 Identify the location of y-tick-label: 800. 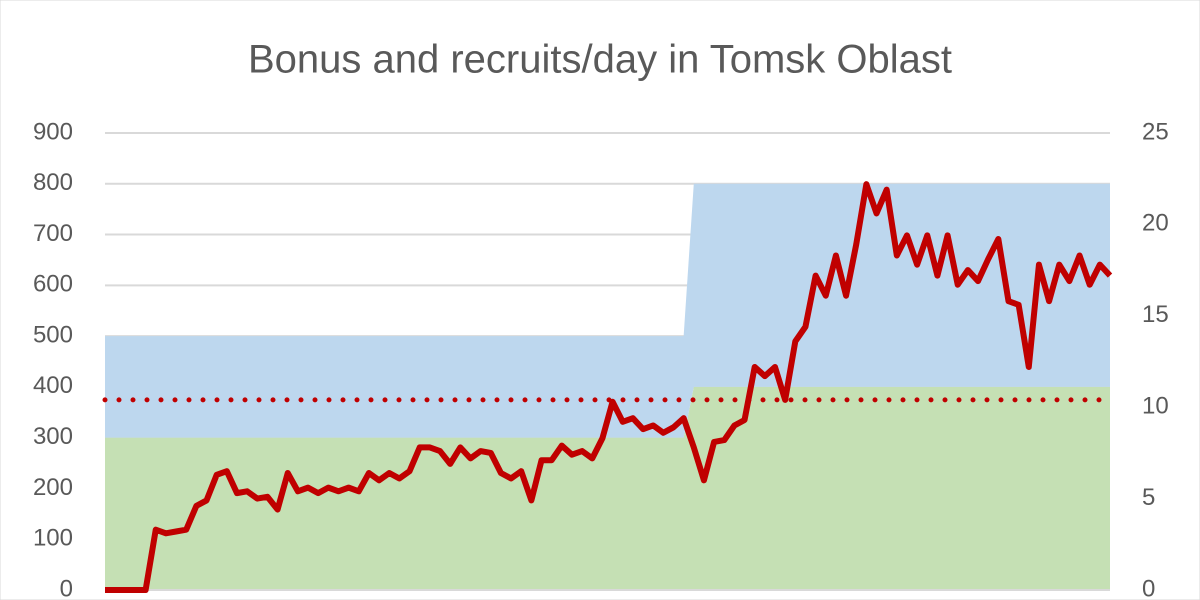
(53, 182).